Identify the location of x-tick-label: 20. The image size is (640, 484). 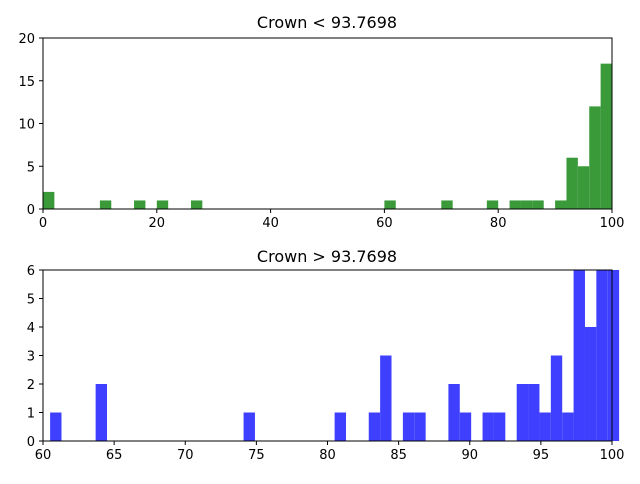
(157, 223).